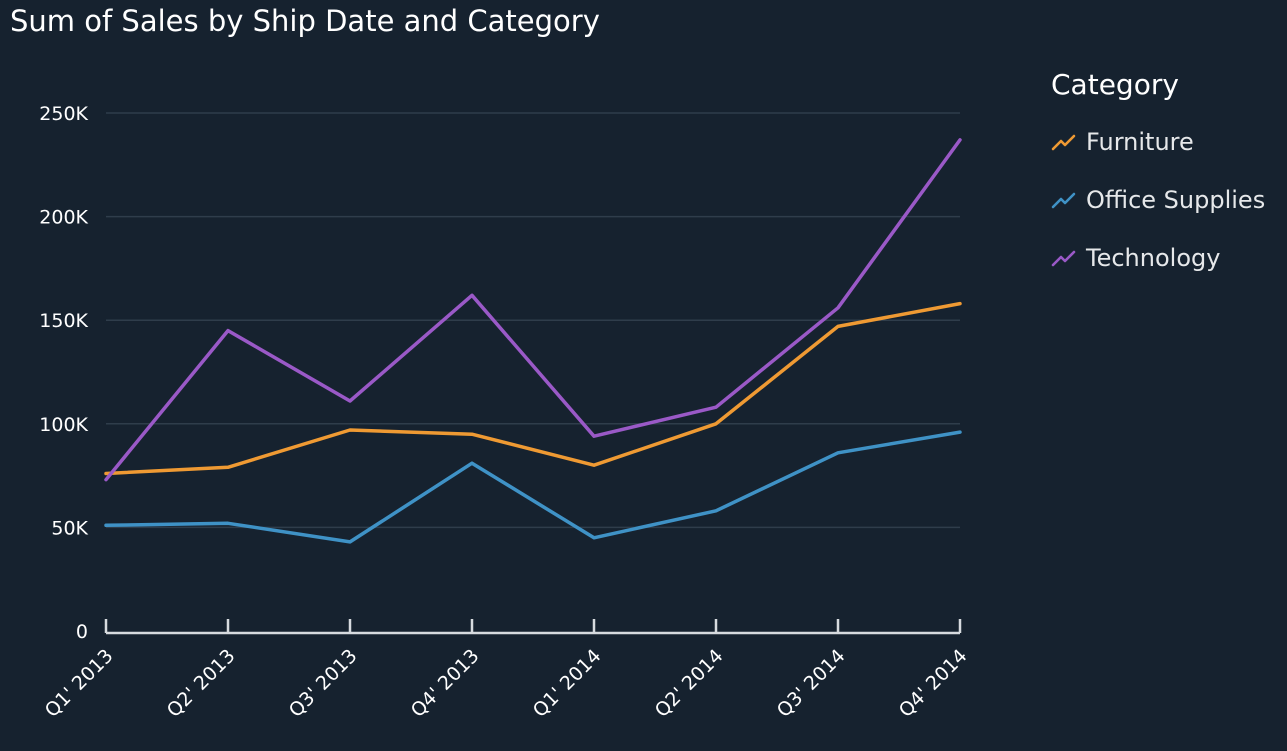 This screenshot has height=751, width=1287. I want to click on legend-item-furniture: Furniture, so click(1158, 142).